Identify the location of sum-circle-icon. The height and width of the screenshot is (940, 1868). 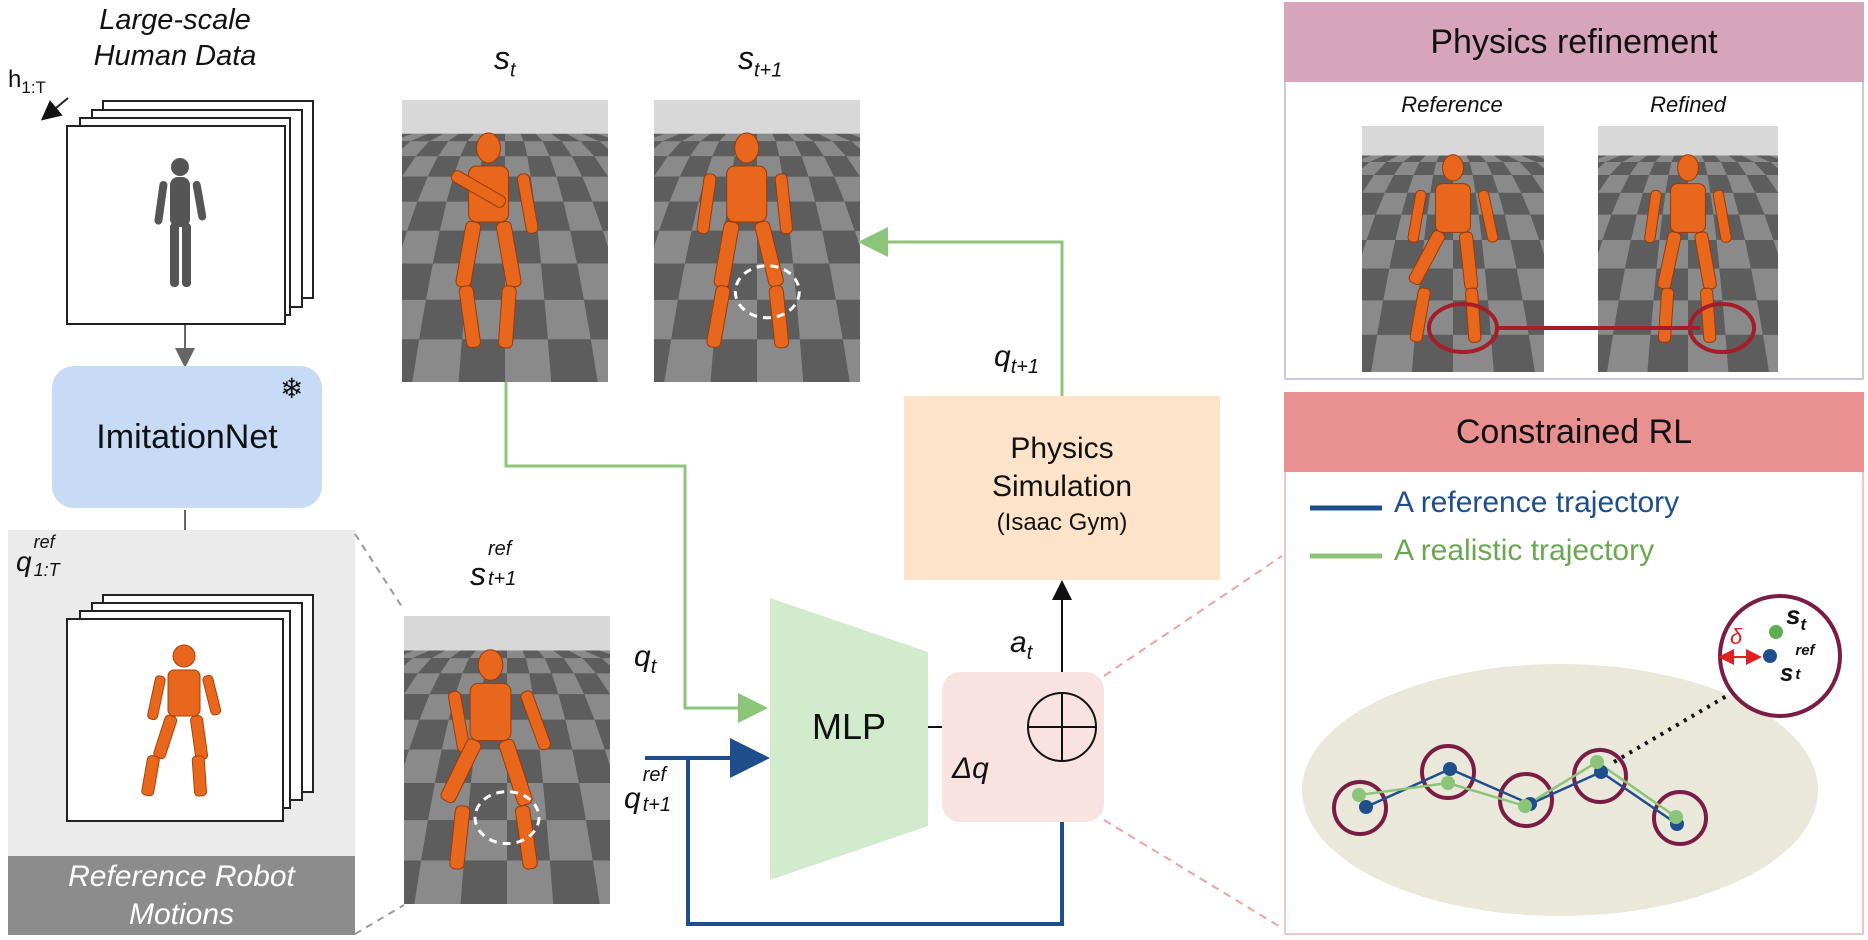
(1062, 727).